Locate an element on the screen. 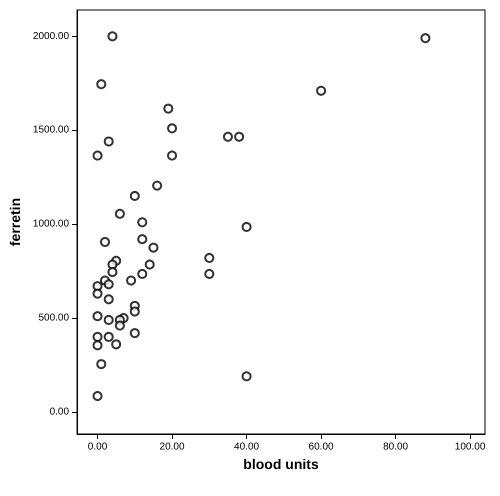  y-tick-label: 500.00 is located at coordinates (54, 318).